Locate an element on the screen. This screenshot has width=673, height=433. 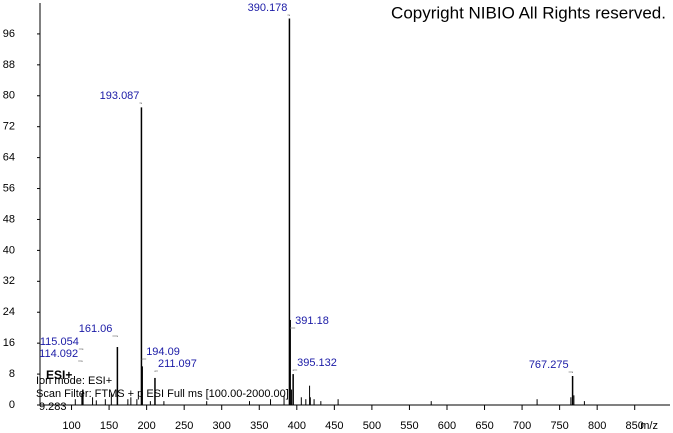
peak-label: 390.178 is located at coordinates (268, 8).